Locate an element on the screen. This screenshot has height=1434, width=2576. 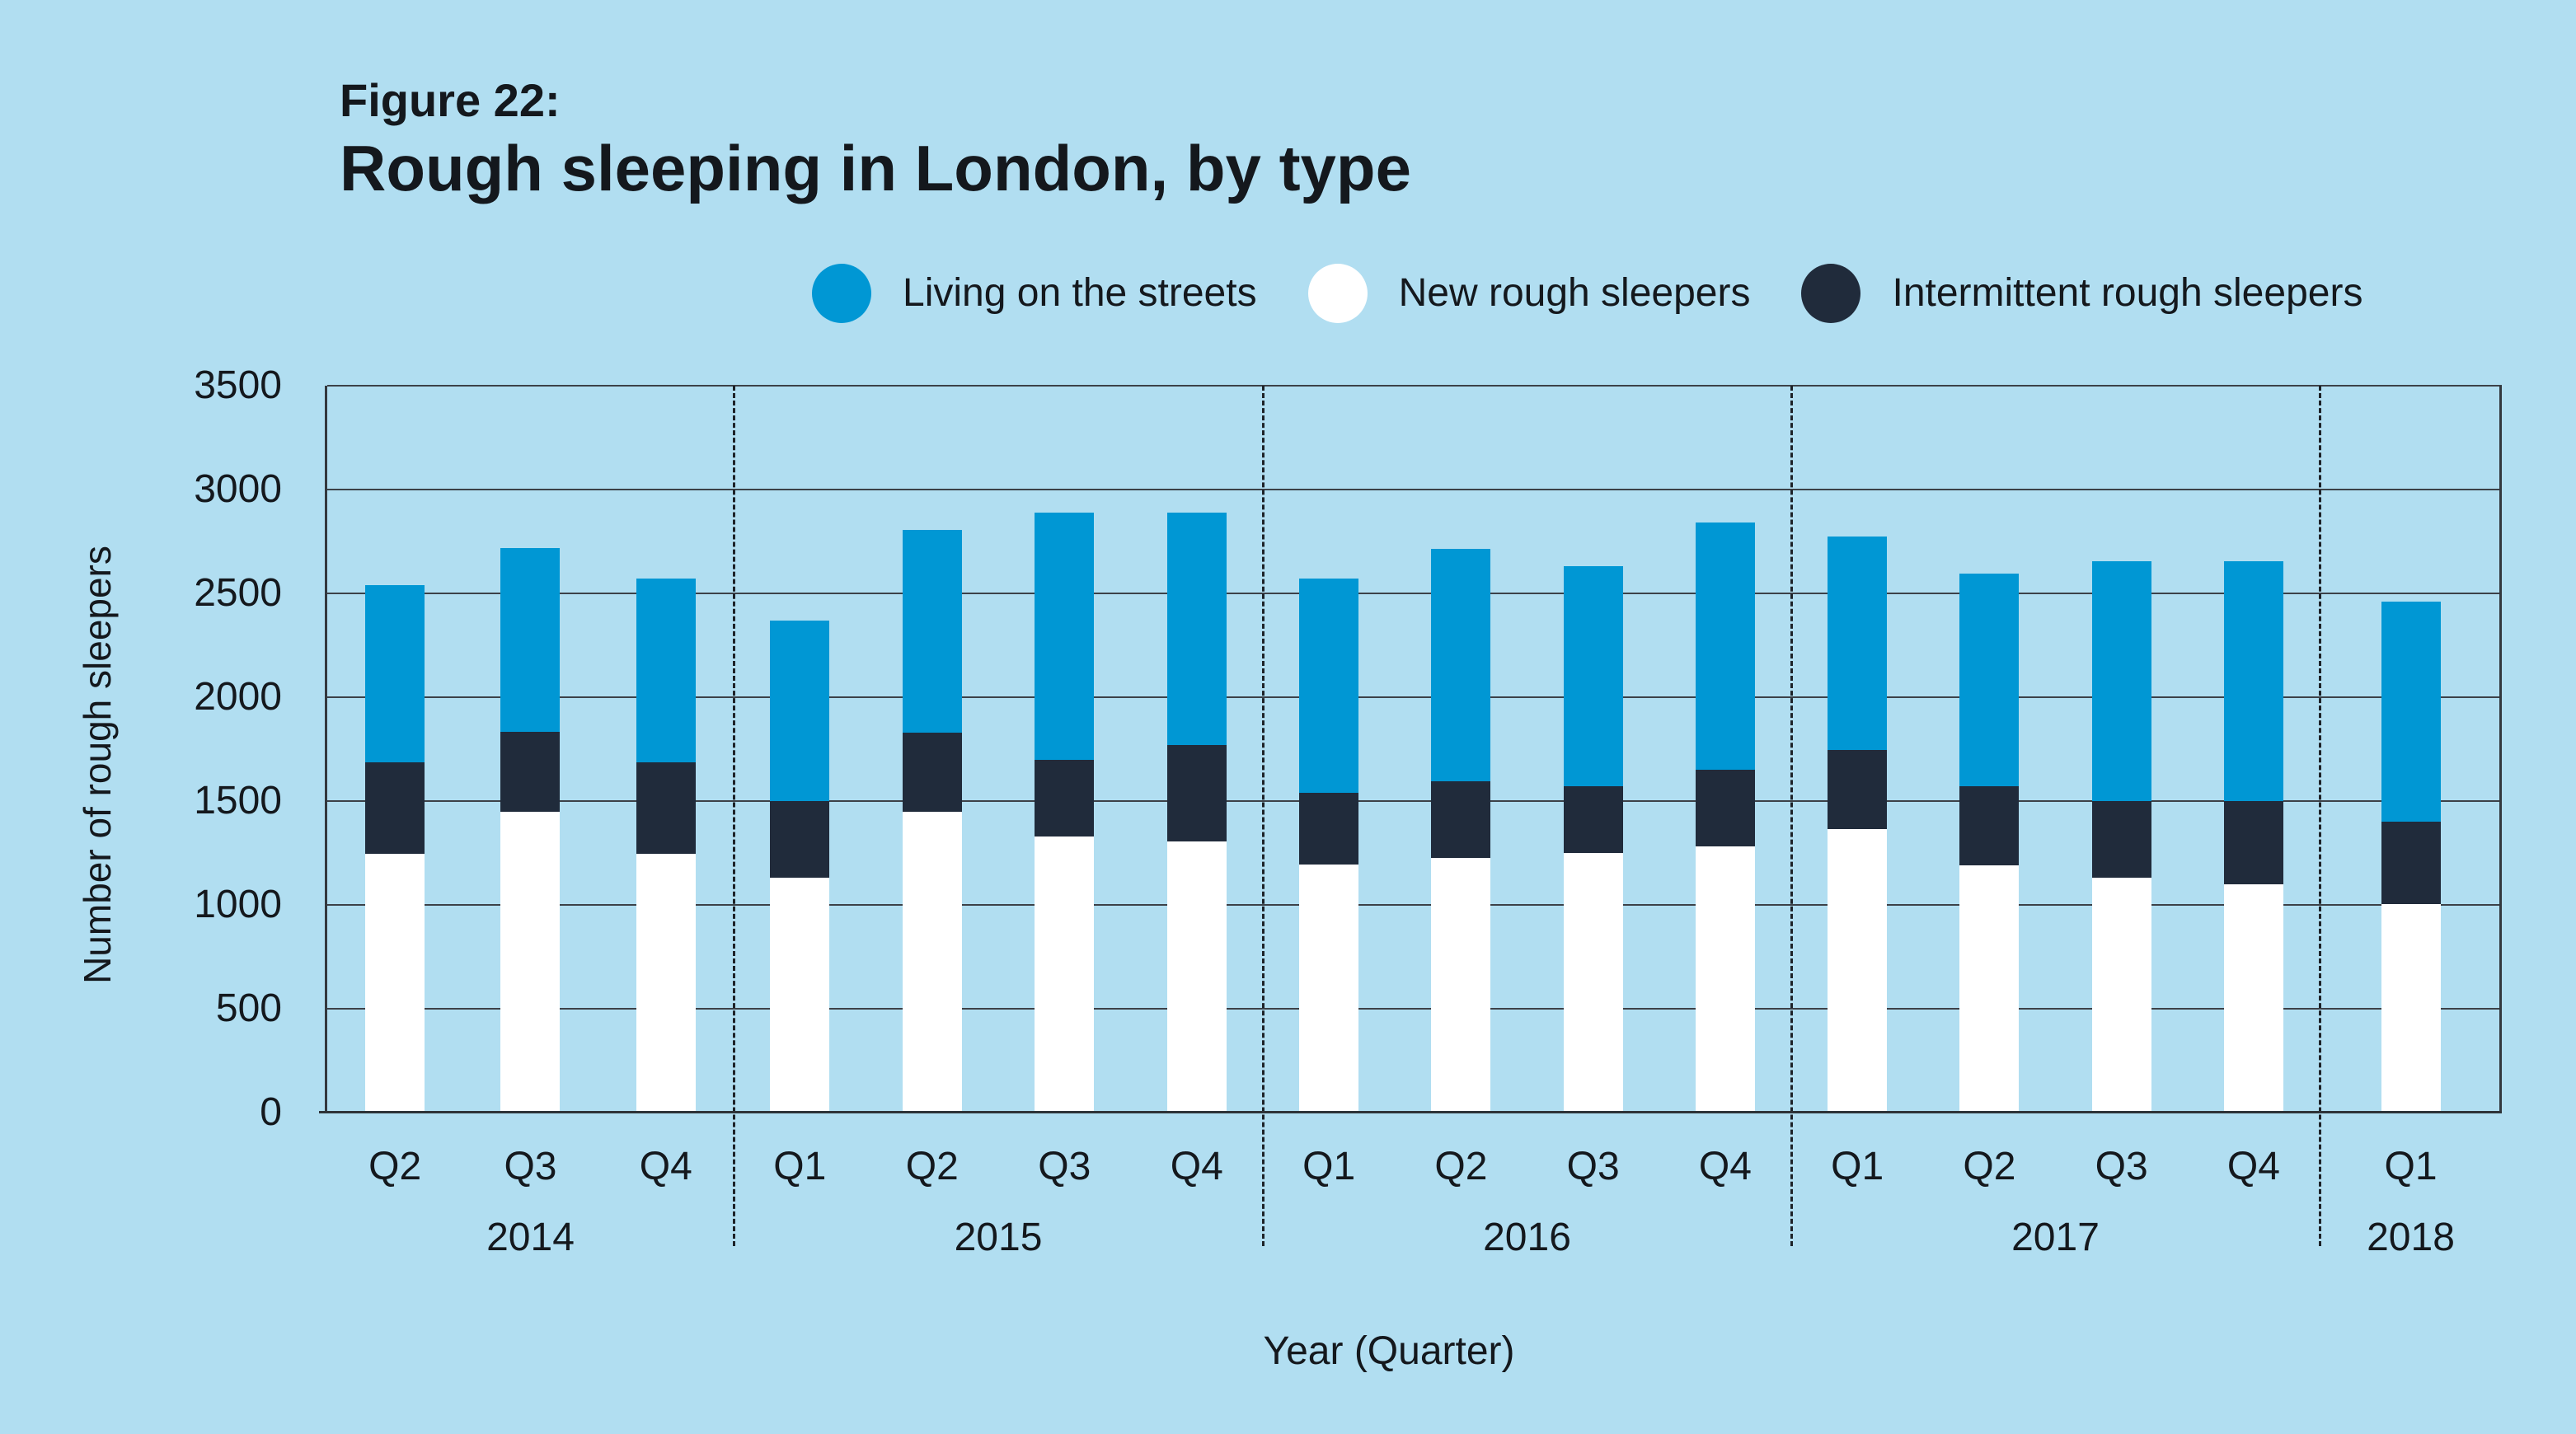
y-tick-label-2000: 2000 is located at coordinates (238, 697).